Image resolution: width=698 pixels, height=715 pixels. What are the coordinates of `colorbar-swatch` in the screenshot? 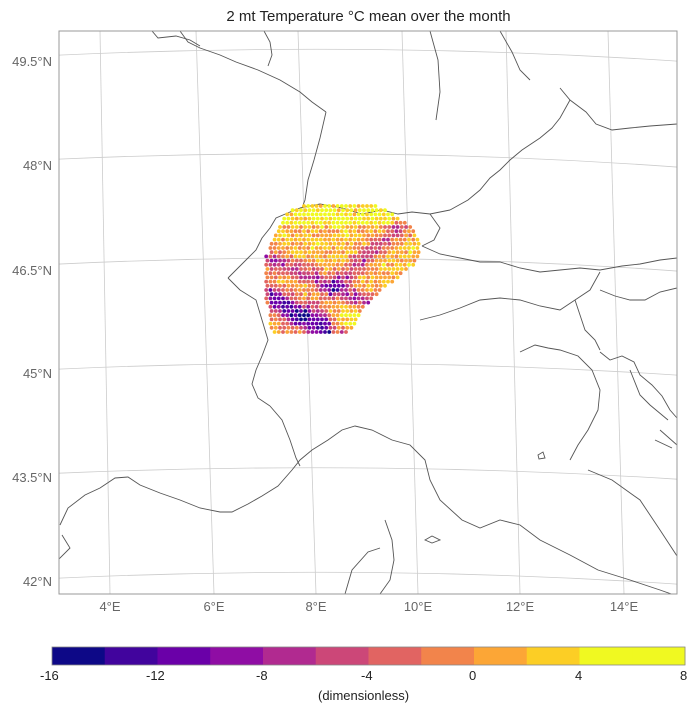 It's located at (342, 656).